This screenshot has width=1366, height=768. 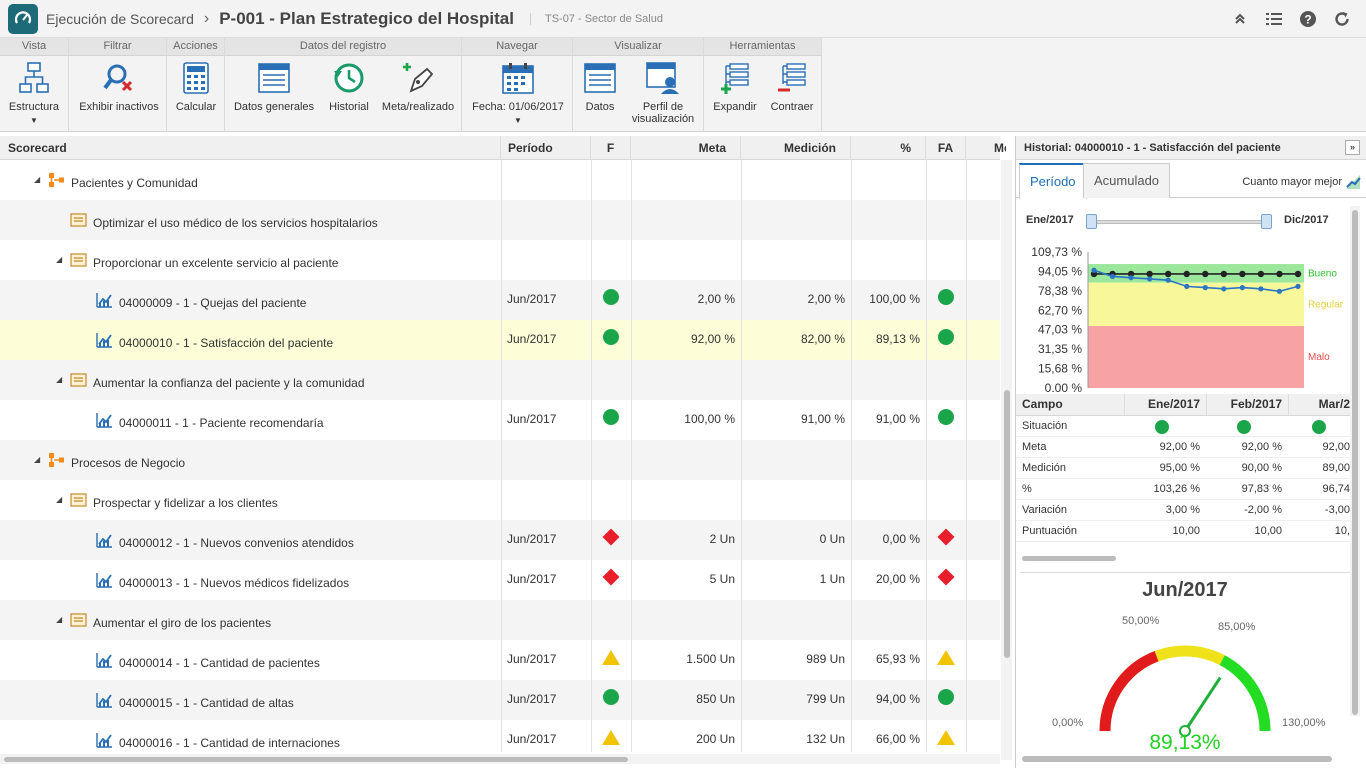 What do you see at coordinates (1240, 19) in the screenshot?
I see `collapse-up-icon` at bounding box center [1240, 19].